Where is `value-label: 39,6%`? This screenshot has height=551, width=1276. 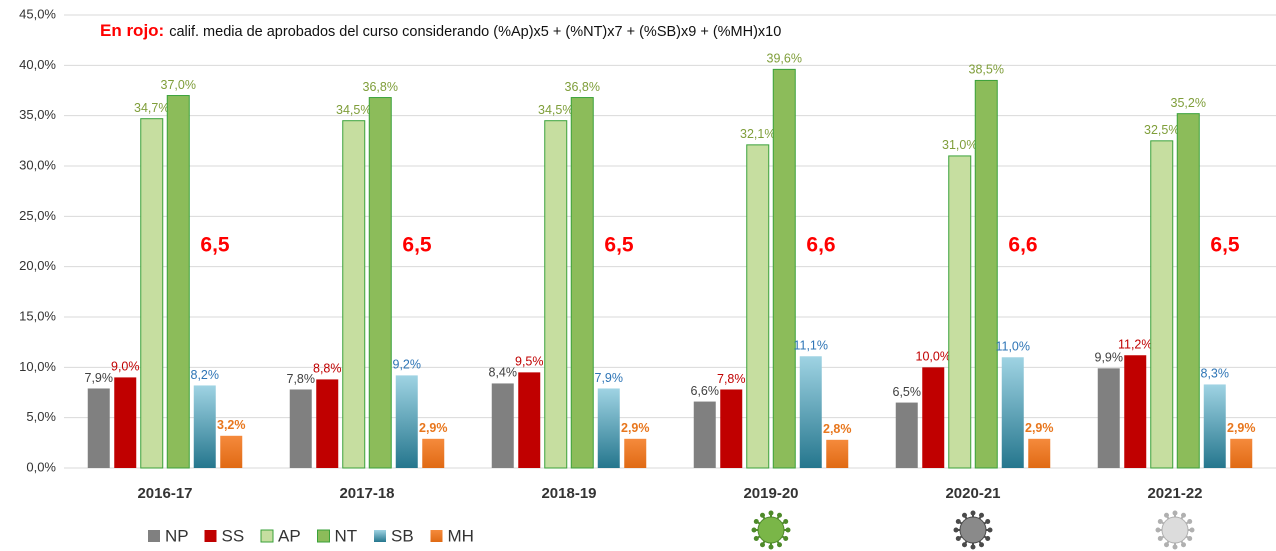 value-label: 39,6% is located at coordinates (784, 59).